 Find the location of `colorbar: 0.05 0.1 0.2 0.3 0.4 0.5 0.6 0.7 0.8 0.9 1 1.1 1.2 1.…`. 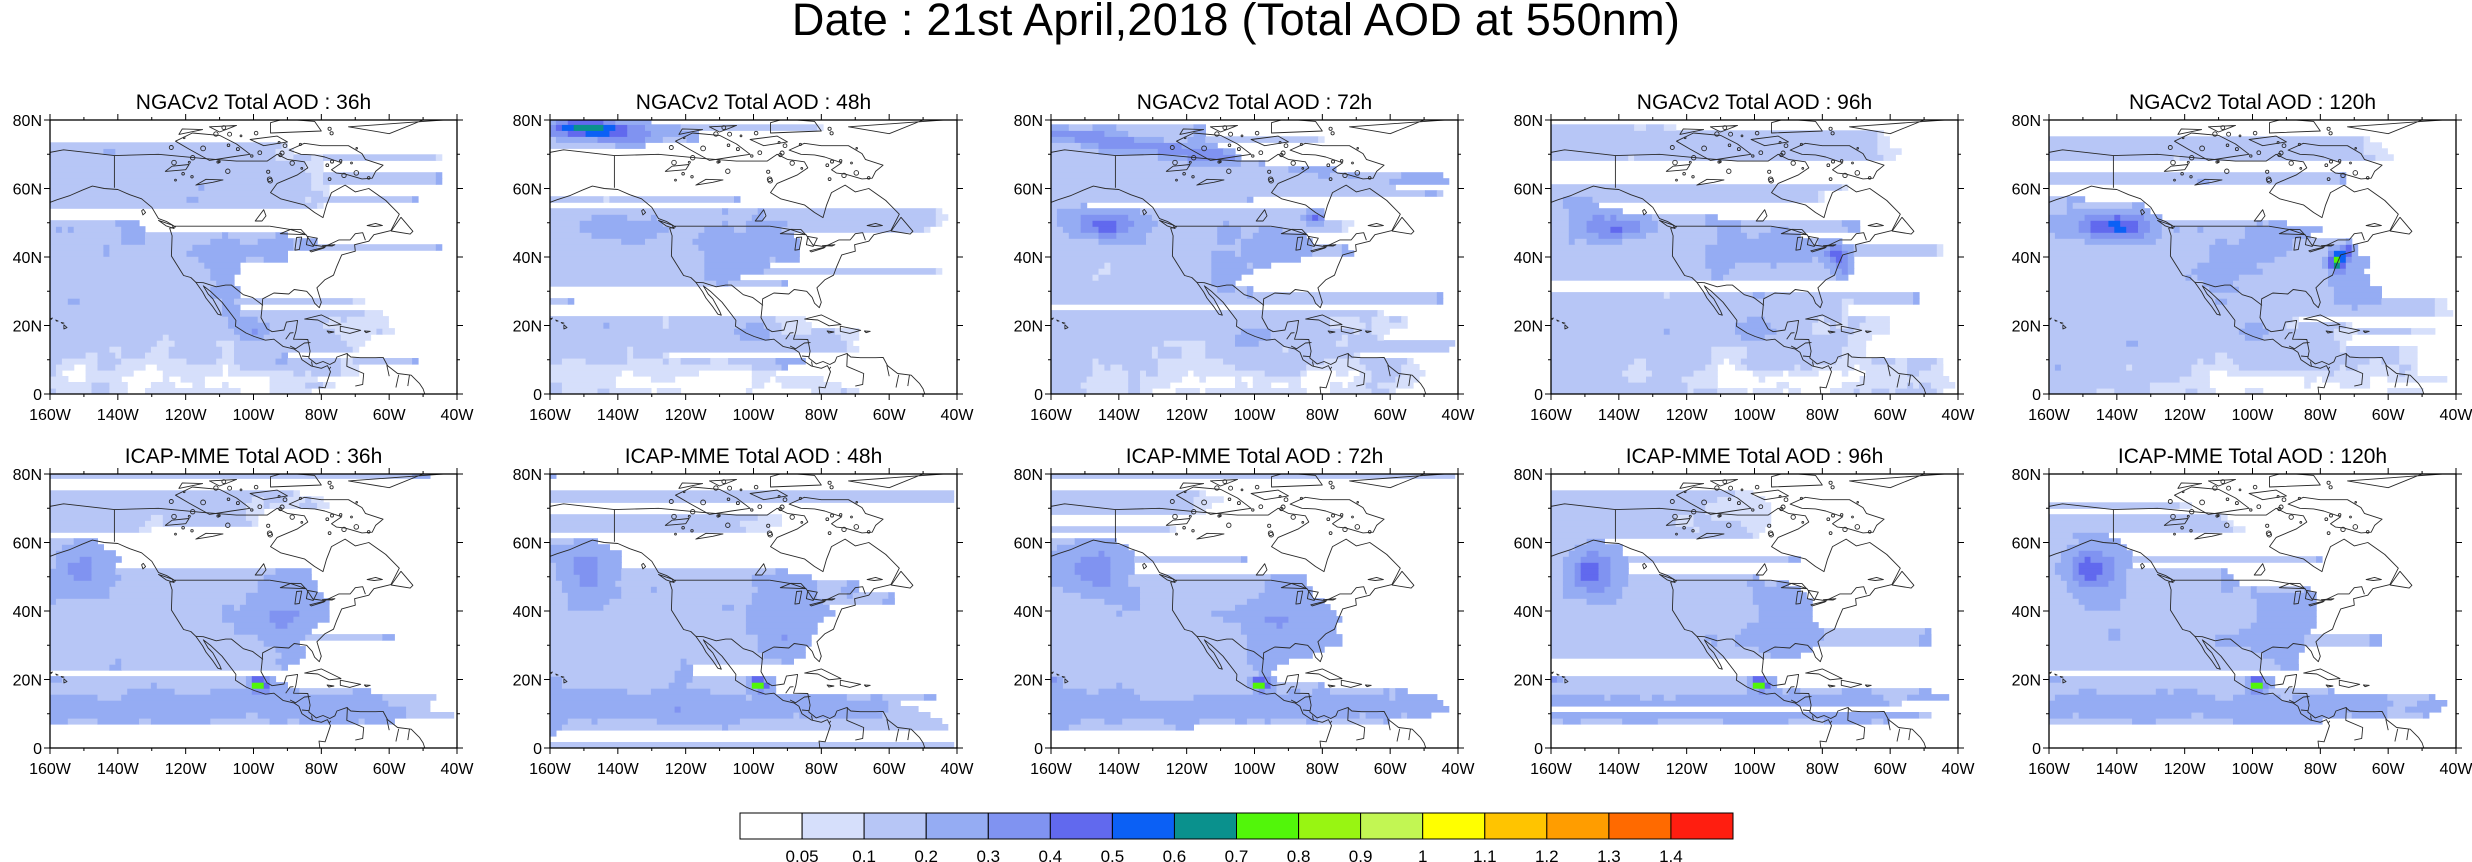

colorbar: 0.05 0.1 0.2 0.3 0.4 0.5 0.6 0.7 0.8 0.9 1 1.1 1.2 1.… is located at coordinates (1236, 837).